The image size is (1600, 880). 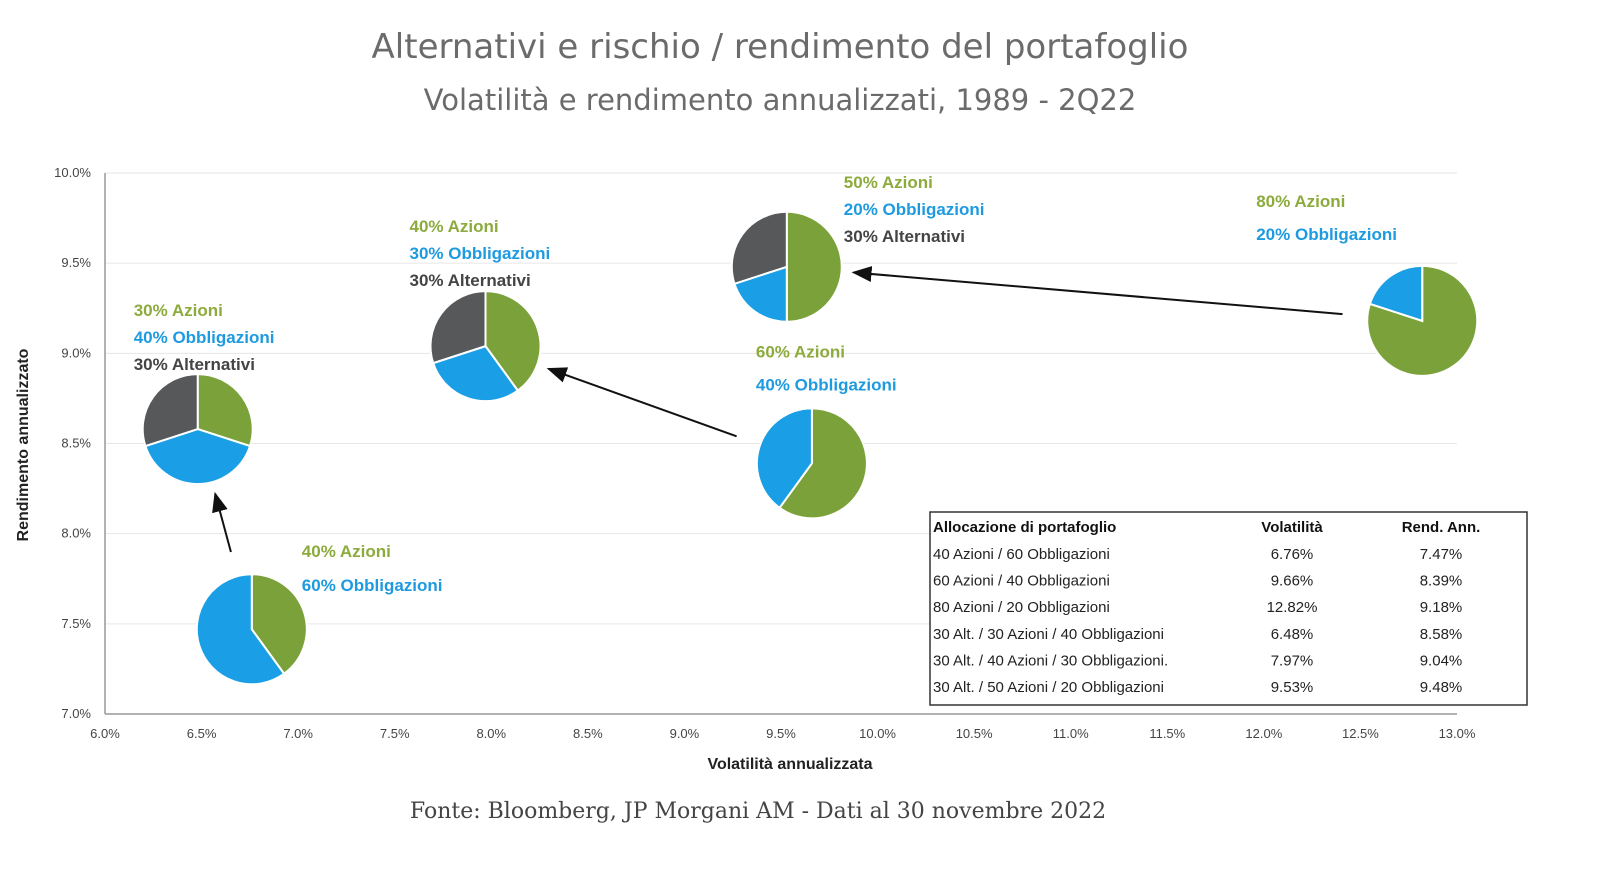 I want to click on pie-a304030, so click(x=485, y=346).